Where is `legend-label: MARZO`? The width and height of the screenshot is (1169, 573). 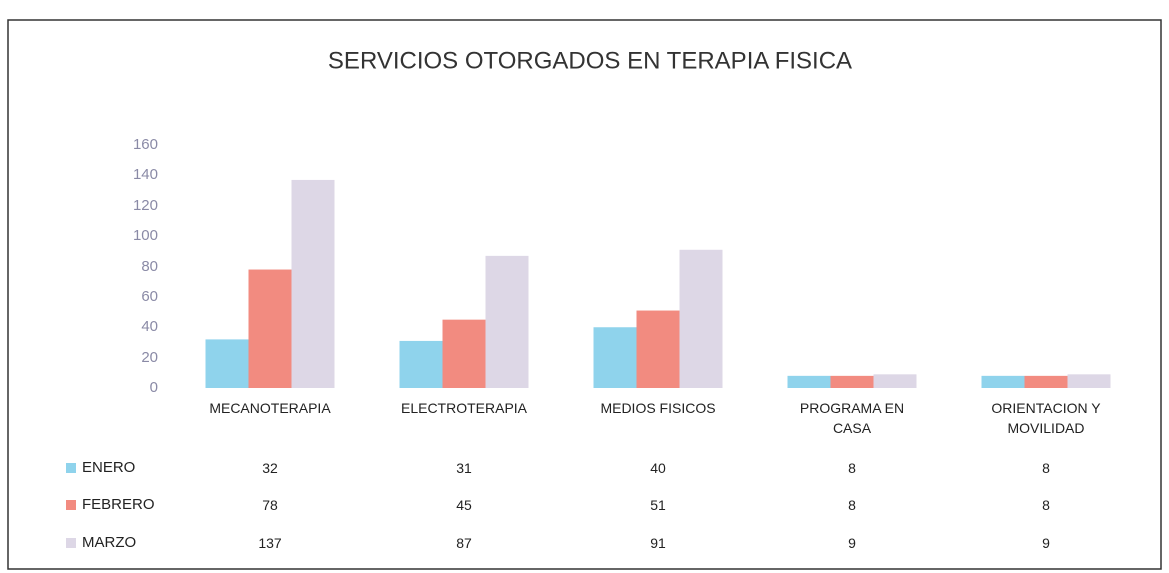
legend-label: MARZO is located at coordinates (109, 542).